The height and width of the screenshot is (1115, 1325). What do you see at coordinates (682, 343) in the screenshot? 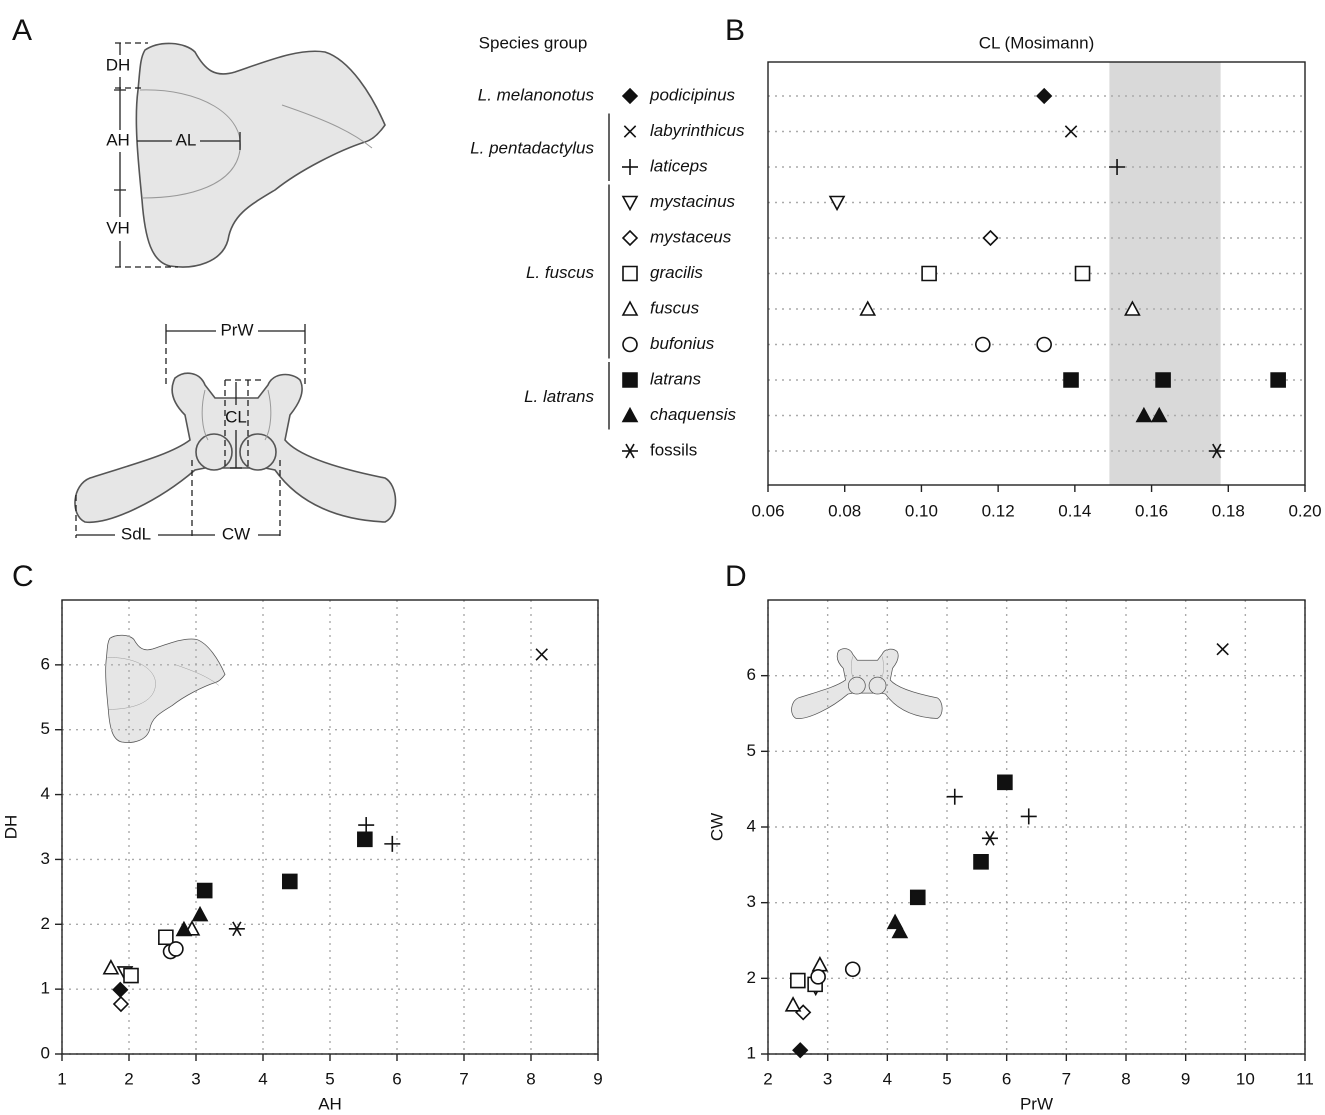
I see `legend-entry: bufonius` at bounding box center [682, 343].